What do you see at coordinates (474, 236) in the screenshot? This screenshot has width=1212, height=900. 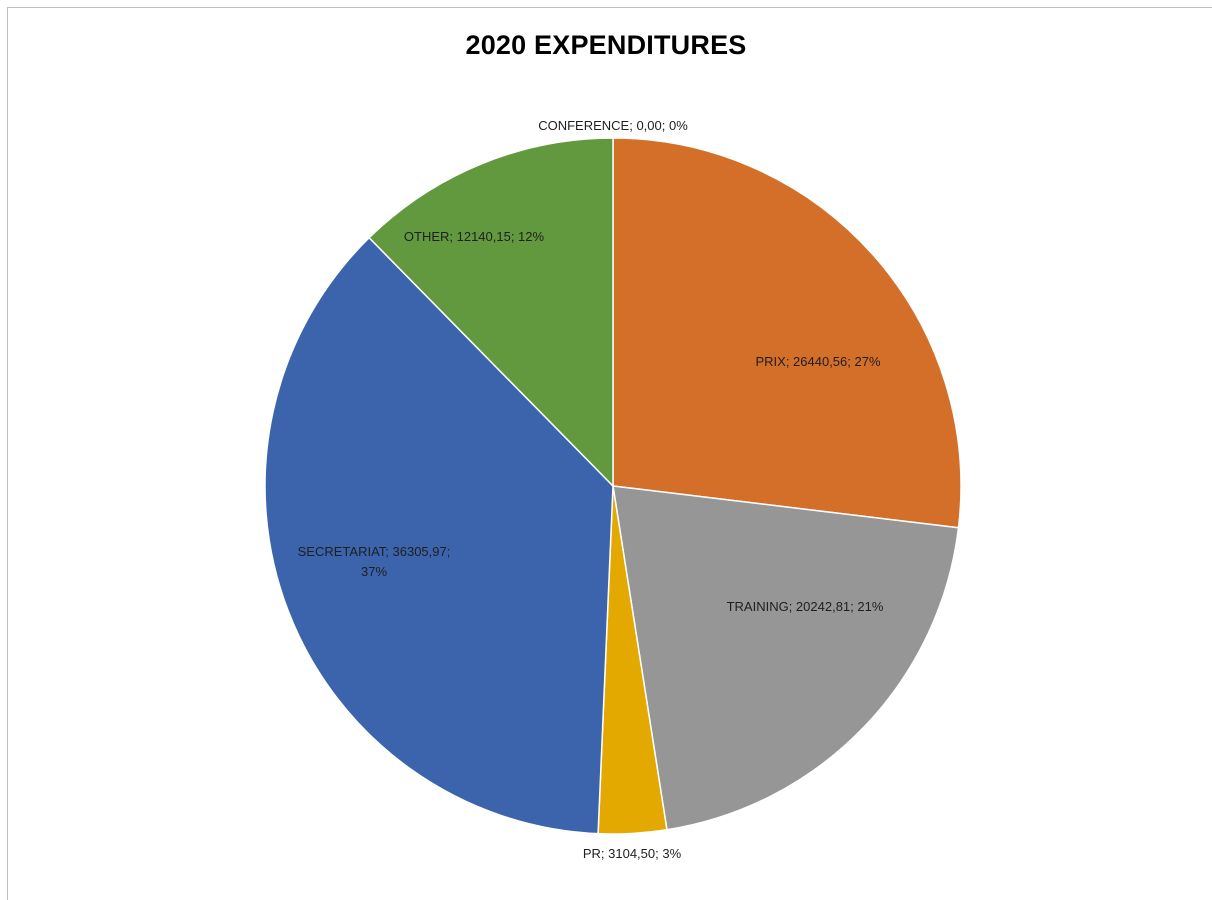 I see `data-label-other: OTHER; 12140,15; 12%` at bounding box center [474, 236].